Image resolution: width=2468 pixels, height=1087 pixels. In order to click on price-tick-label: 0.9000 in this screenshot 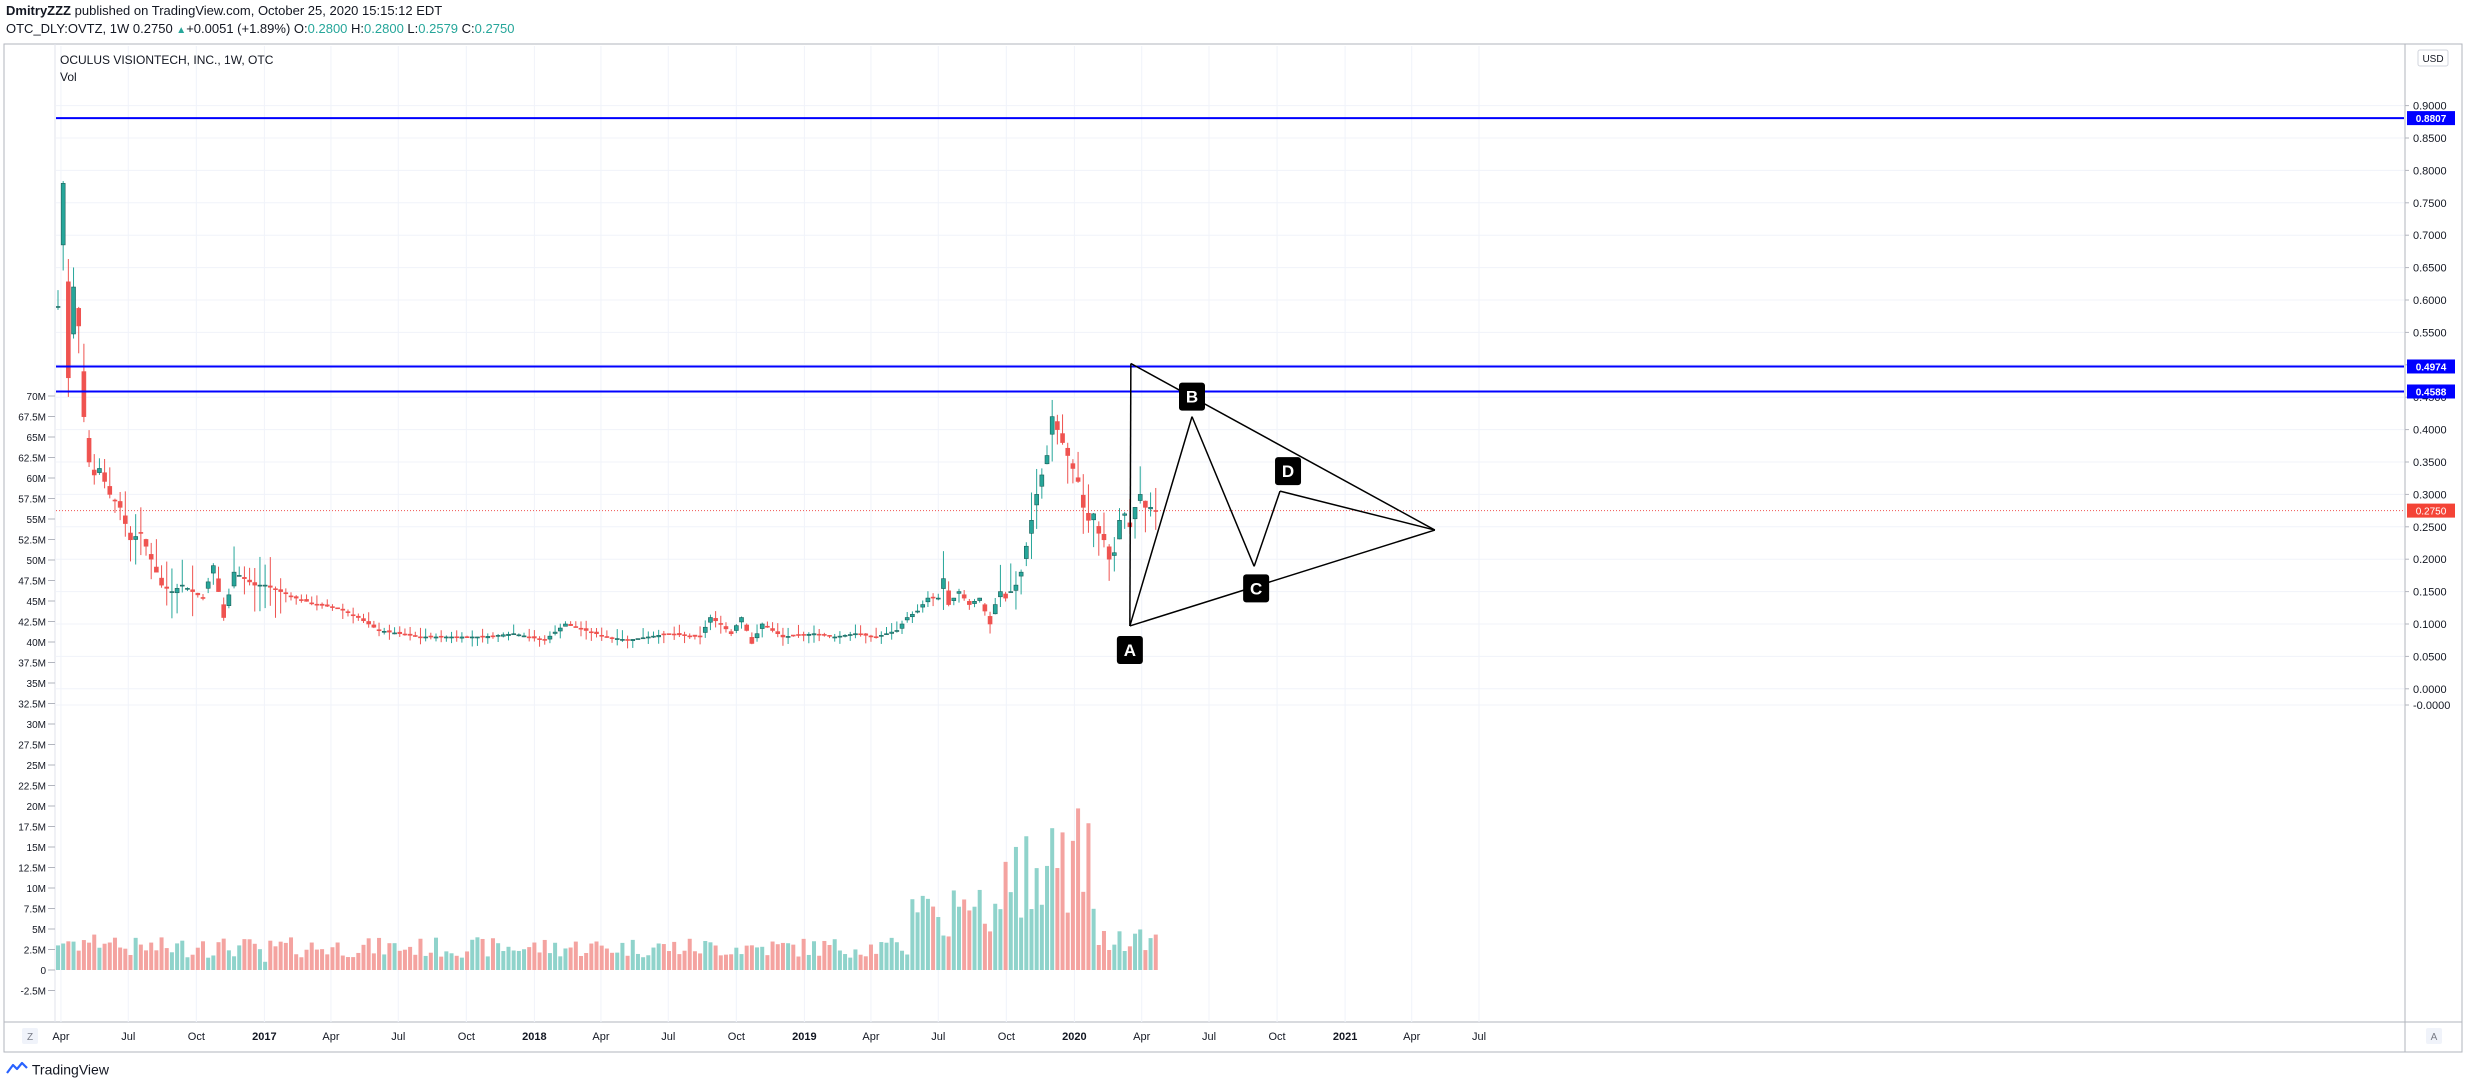, I will do `click(2430, 107)`.